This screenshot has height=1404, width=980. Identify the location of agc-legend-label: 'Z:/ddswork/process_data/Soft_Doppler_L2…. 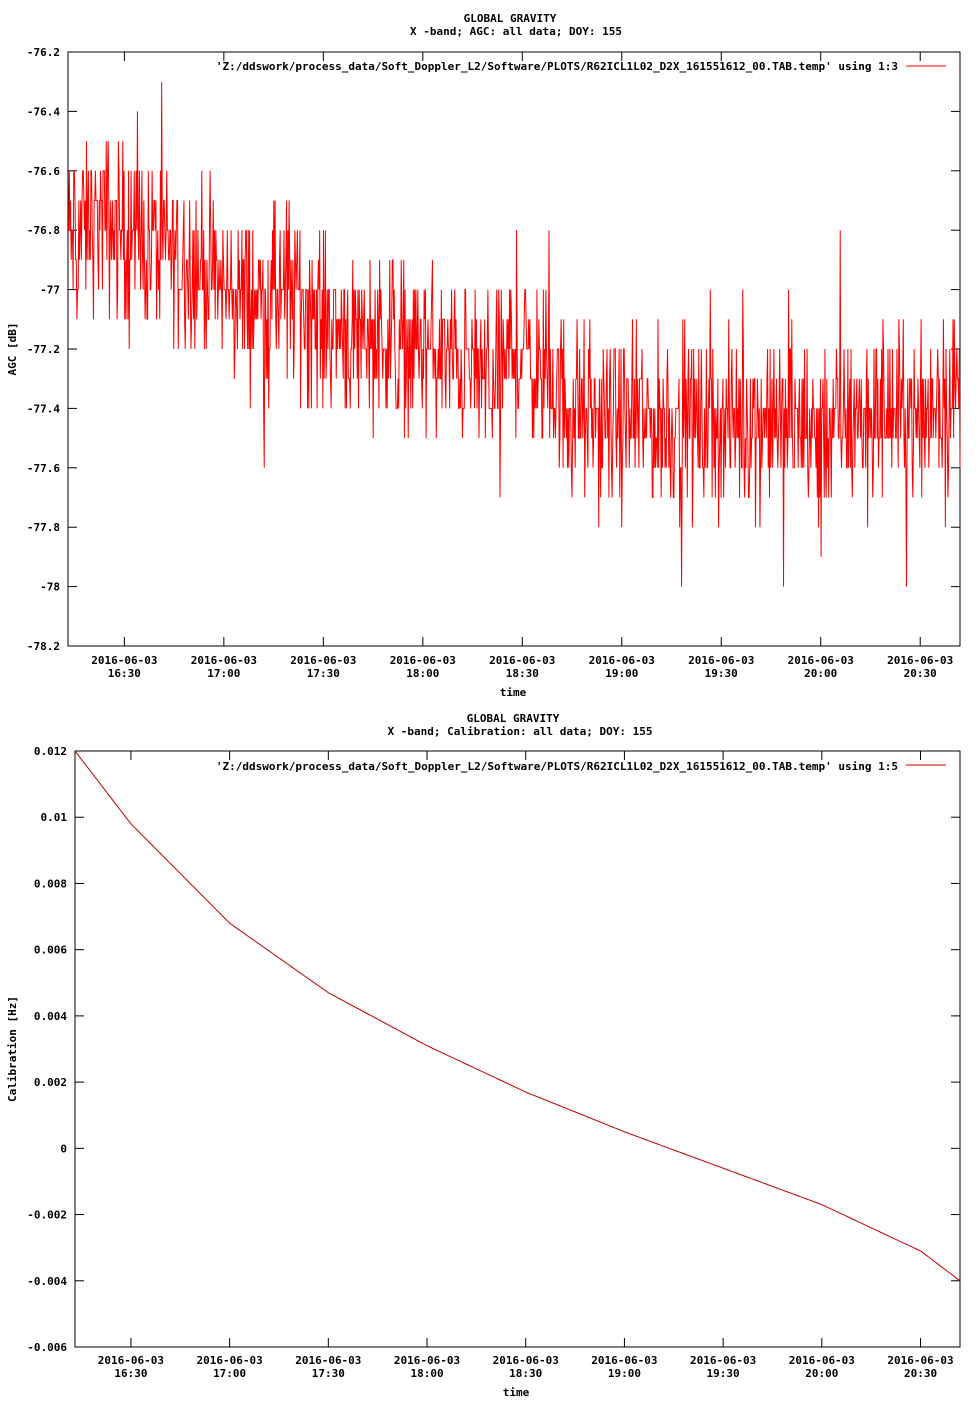
(557, 66).